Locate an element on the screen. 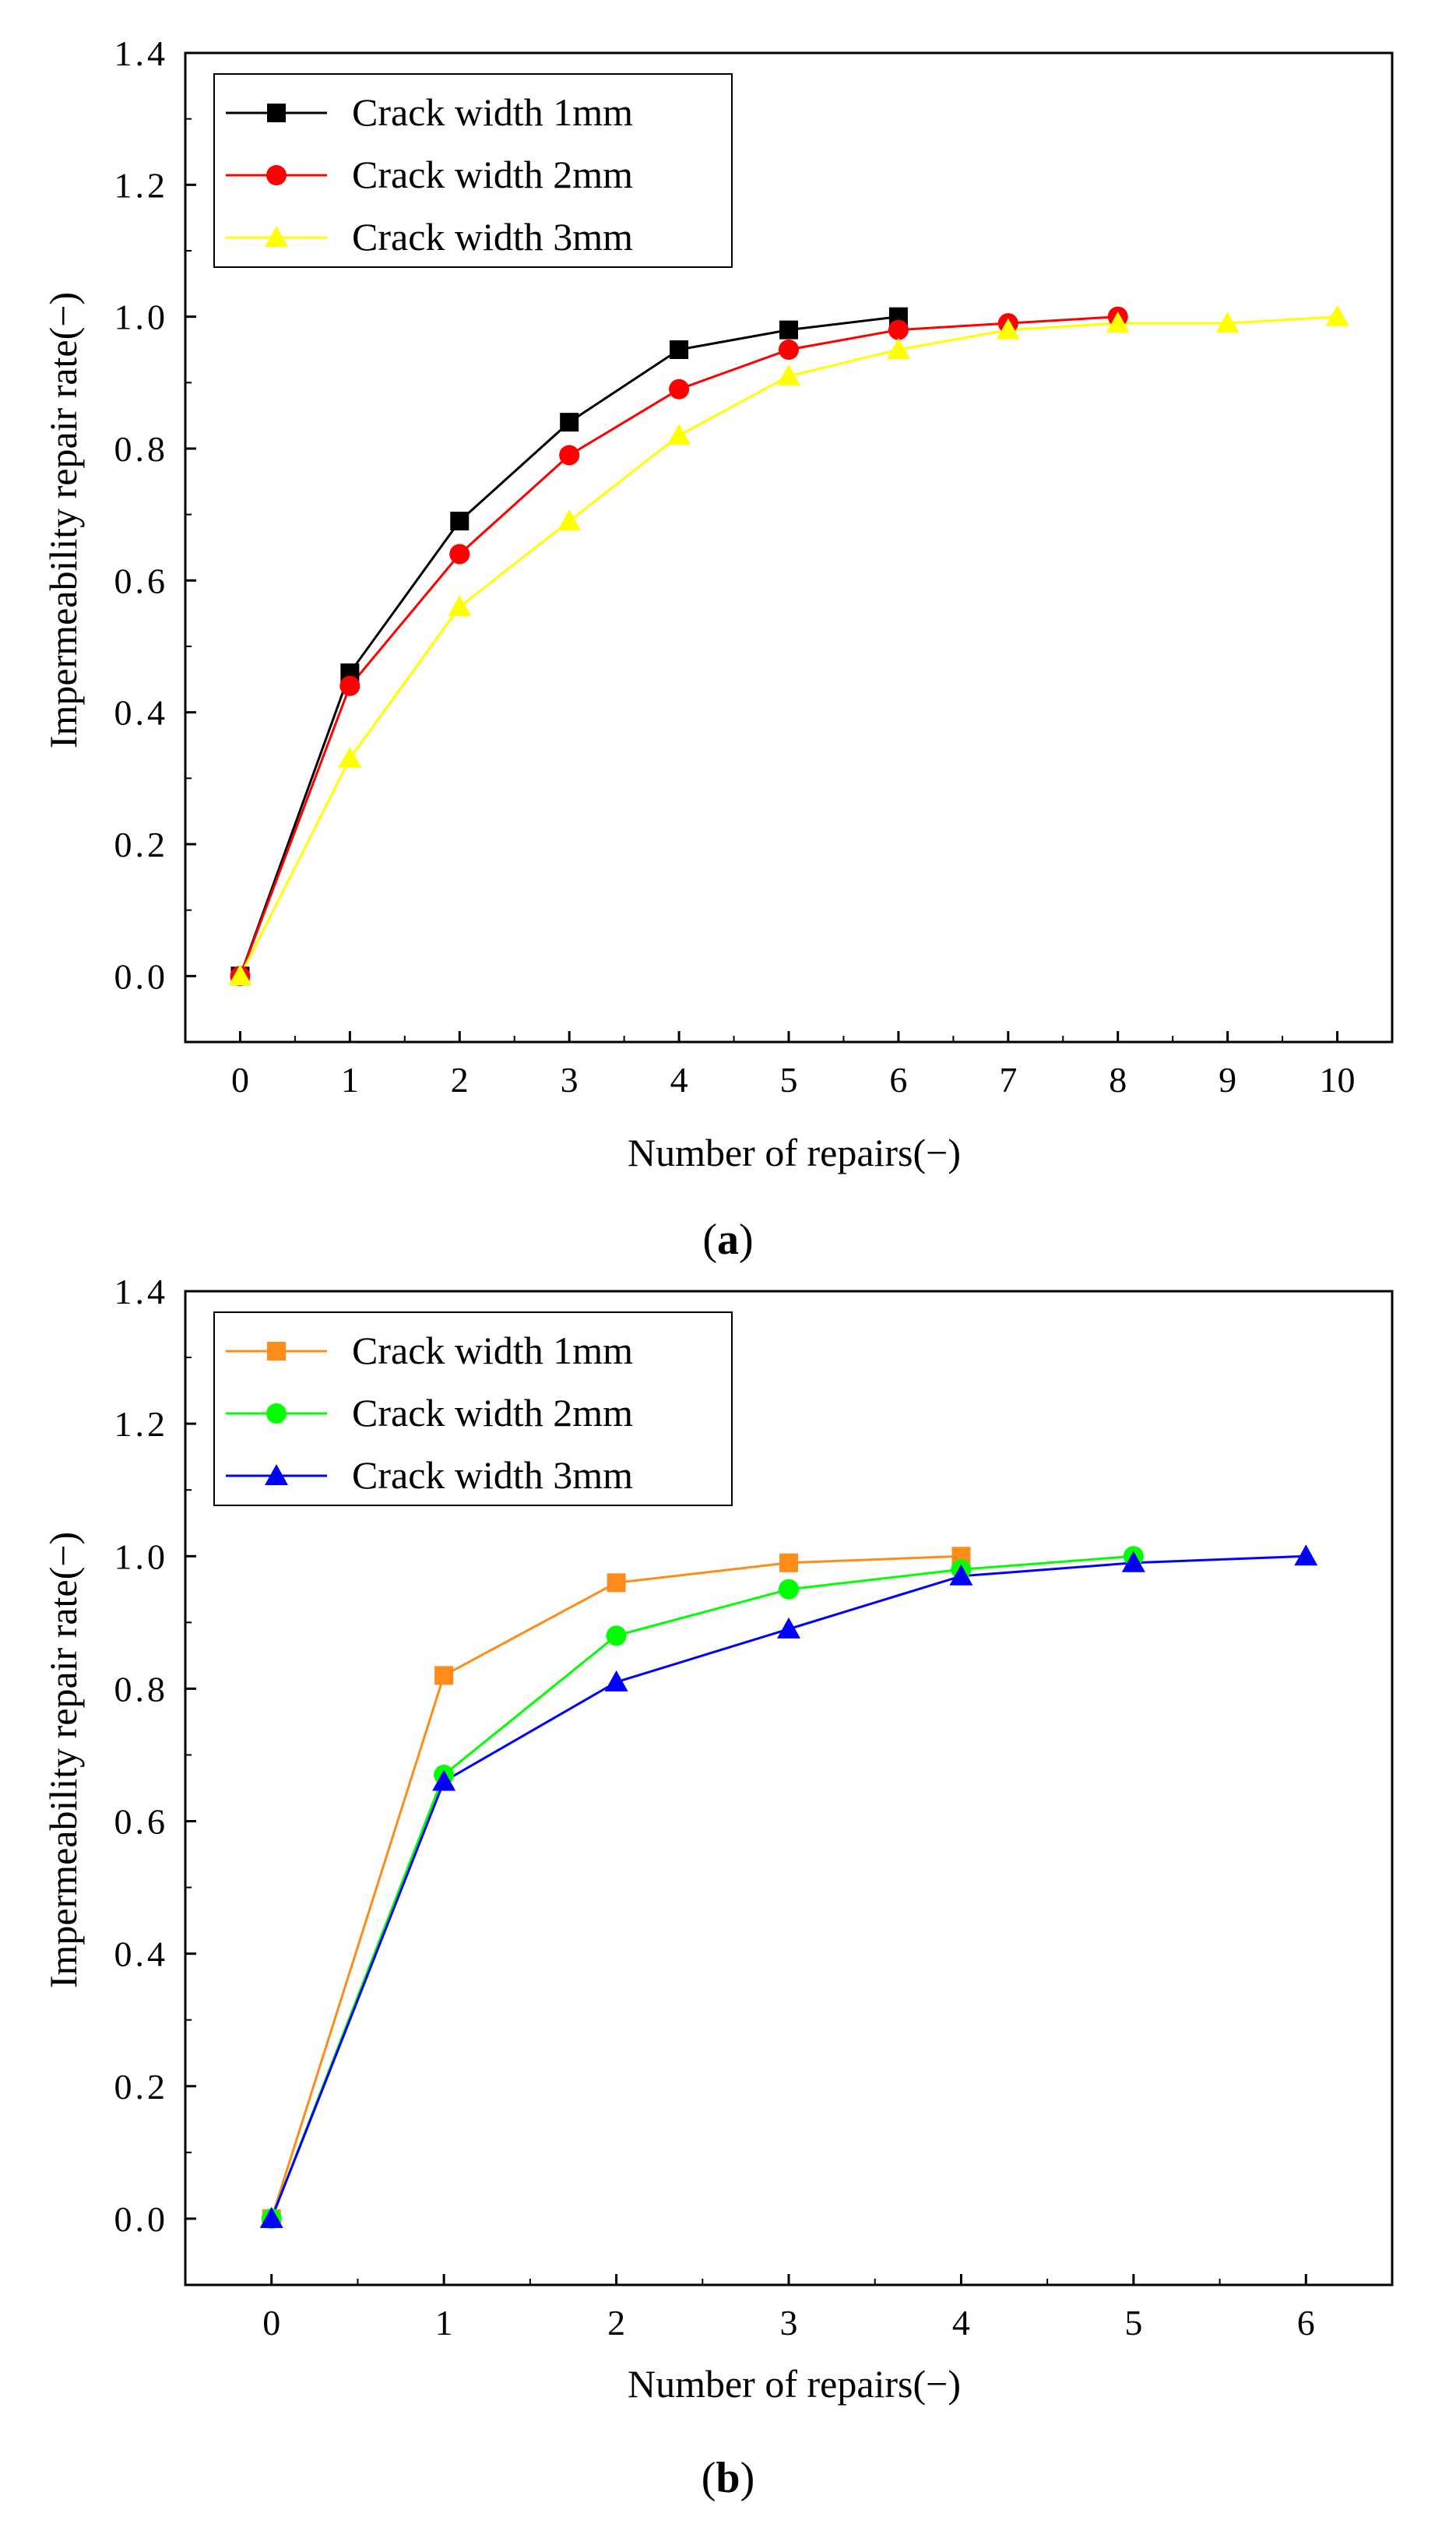 The image size is (1456, 2524). chart-b-y-tick-label-2: 0.4 is located at coordinates (141, 1954).